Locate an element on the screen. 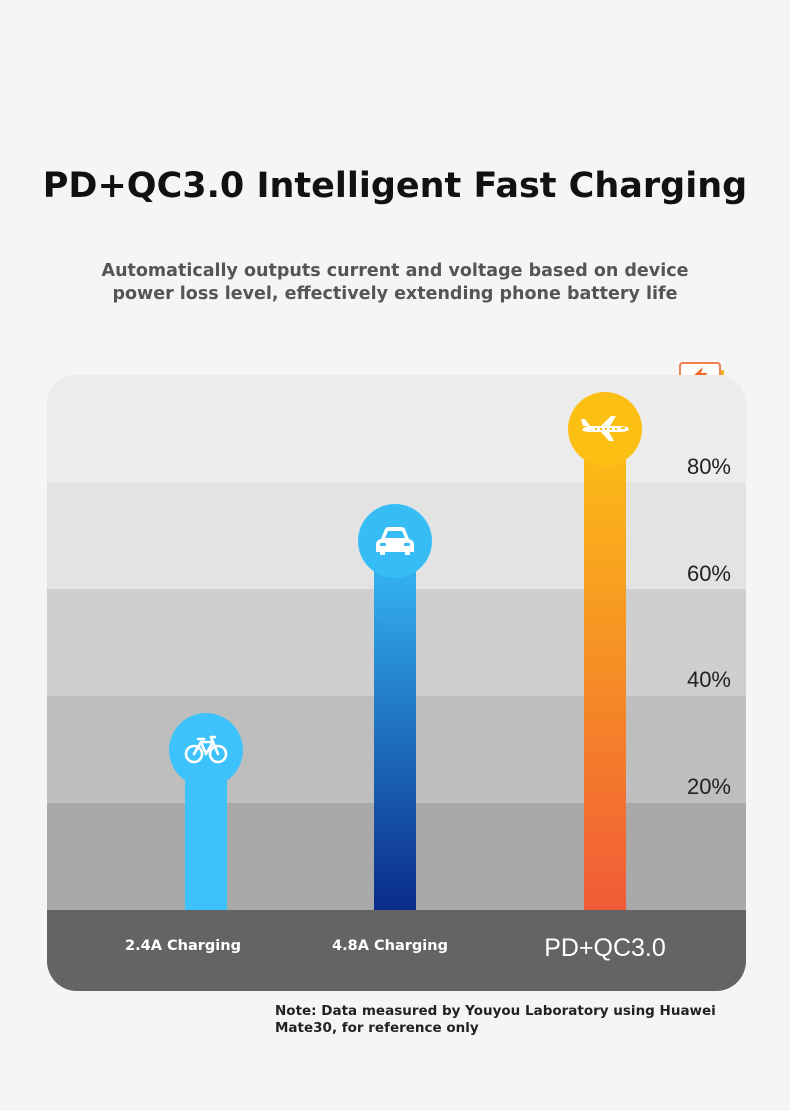 The image size is (790, 1111). bicycle-icon is located at coordinates (206, 749).